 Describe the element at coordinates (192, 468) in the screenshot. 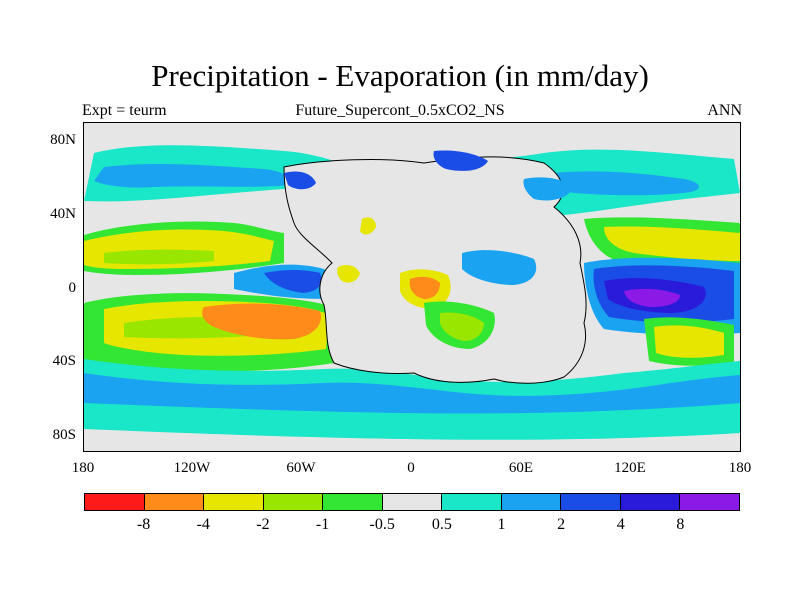

I see `x-tick-label: 120W` at that location.